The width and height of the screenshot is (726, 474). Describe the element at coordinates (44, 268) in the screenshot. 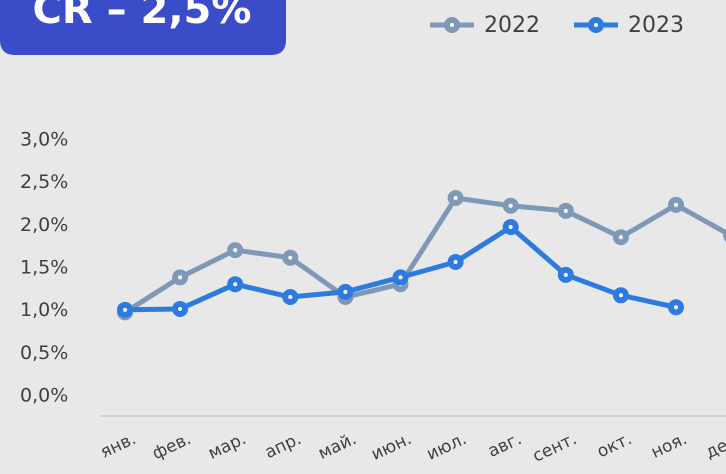

I see `y-tick-label: 1,5%` at that location.